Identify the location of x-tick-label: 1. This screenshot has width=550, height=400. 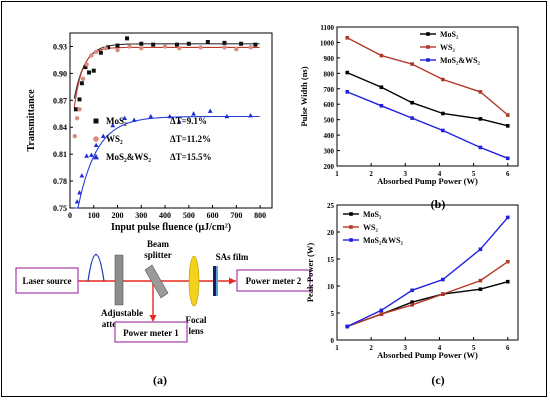
(337, 348).